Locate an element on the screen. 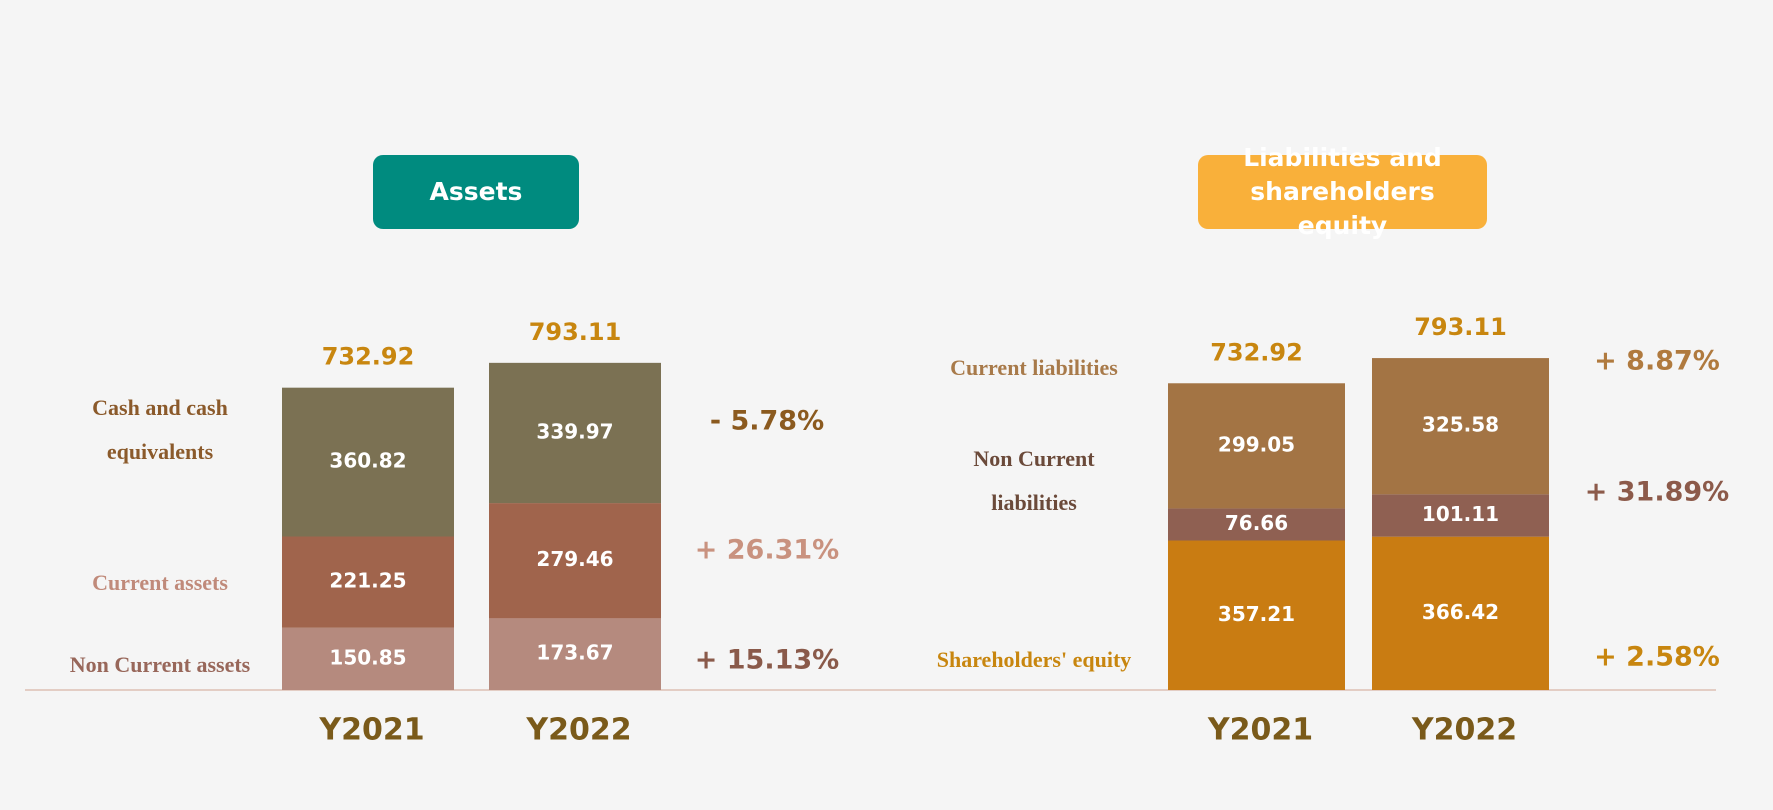 The width and height of the screenshot is (1773, 810). change-label: + 2.58% is located at coordinates (1657, 657).